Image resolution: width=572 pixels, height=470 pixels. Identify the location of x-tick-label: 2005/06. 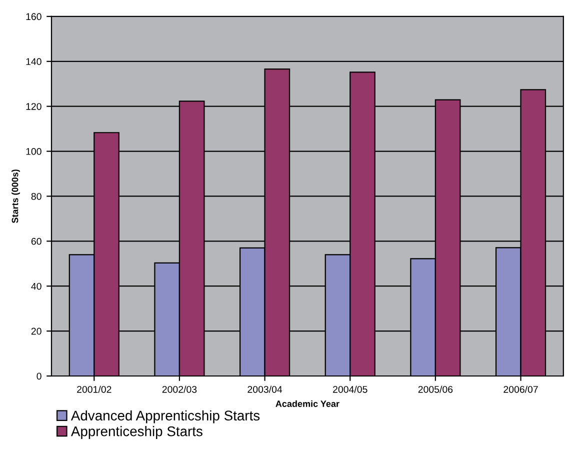
(435, 389).